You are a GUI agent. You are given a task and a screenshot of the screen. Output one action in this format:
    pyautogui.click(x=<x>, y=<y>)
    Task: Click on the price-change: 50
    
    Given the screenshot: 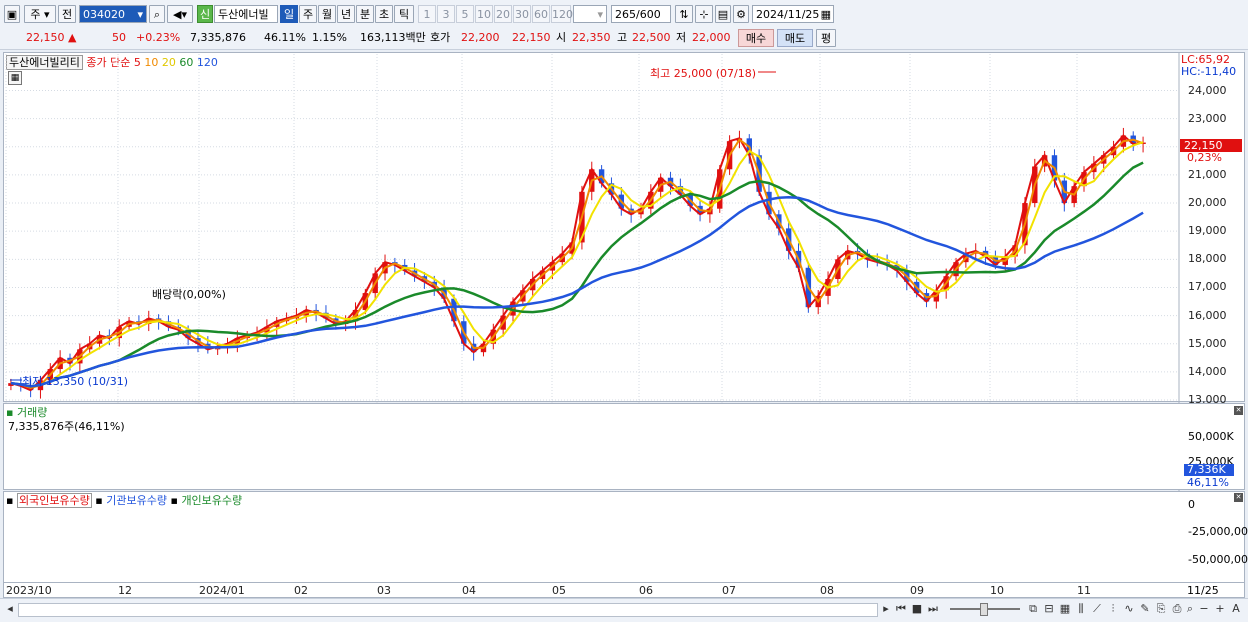 What is the action you would take?
    pyautogui.click(x=119, y=37)
    